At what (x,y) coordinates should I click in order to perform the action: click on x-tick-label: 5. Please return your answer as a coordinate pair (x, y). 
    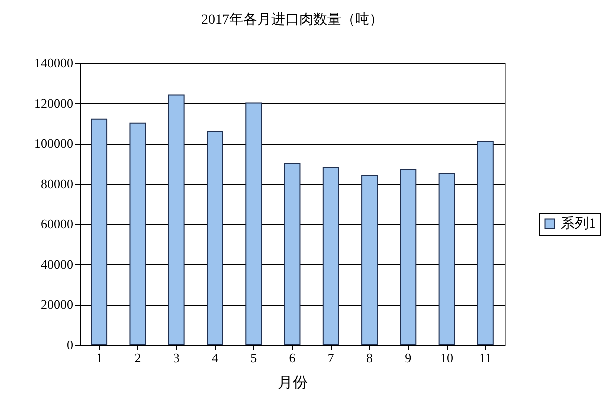
    Looking at the image, I should click on (254, 358).